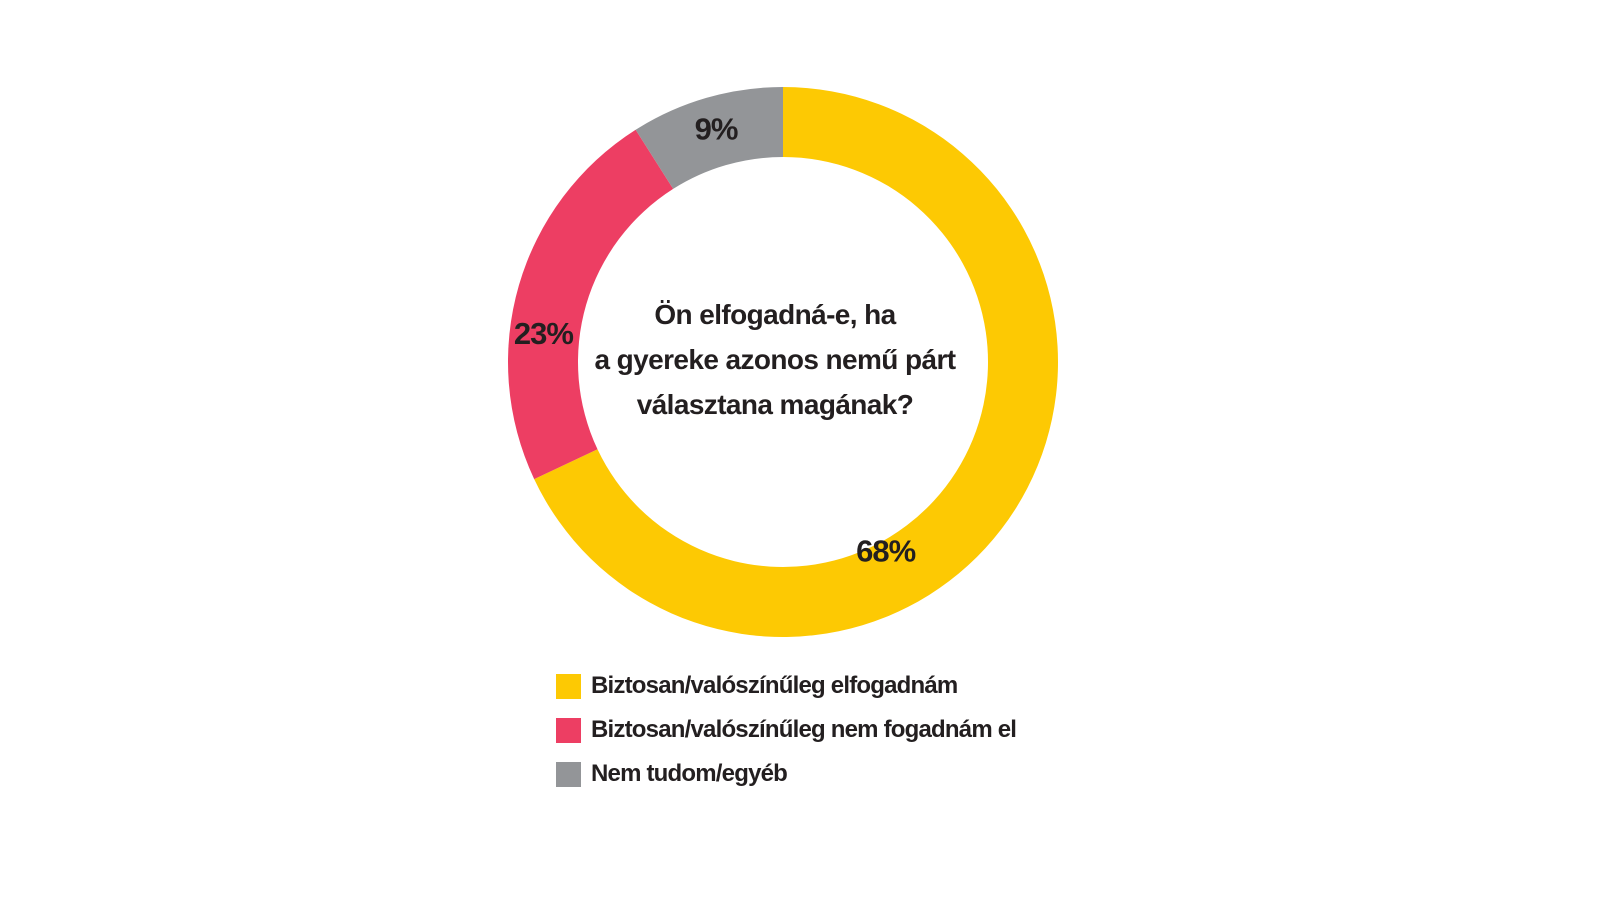  Describe the element at coordinates (804, 729) in the screenshot. I see `legend-label-reject: Biztosan/valószínűleg nem fogadnám el` at that location.